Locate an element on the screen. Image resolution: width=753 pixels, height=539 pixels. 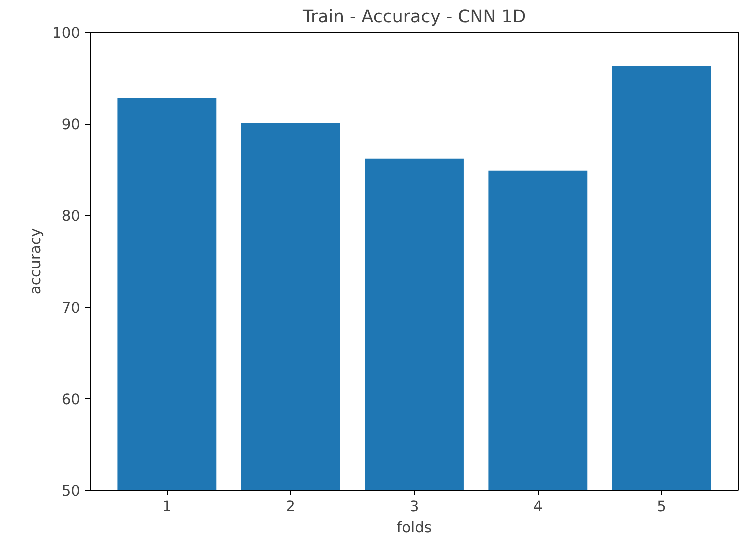
chart-title: Train - Accuracy - CNN 1D is located at coordinates (414, 18).